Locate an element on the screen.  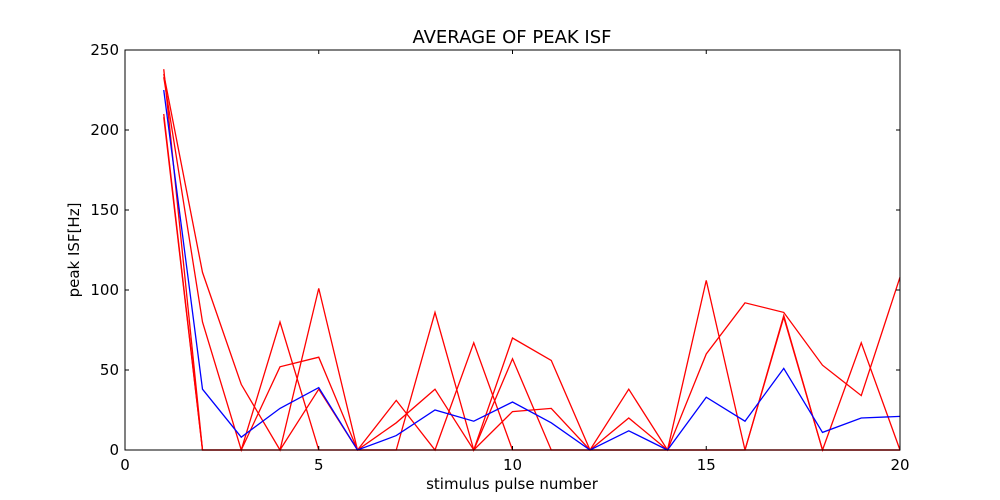
x-tick-label: 10 is located at coordinates (512, 465).